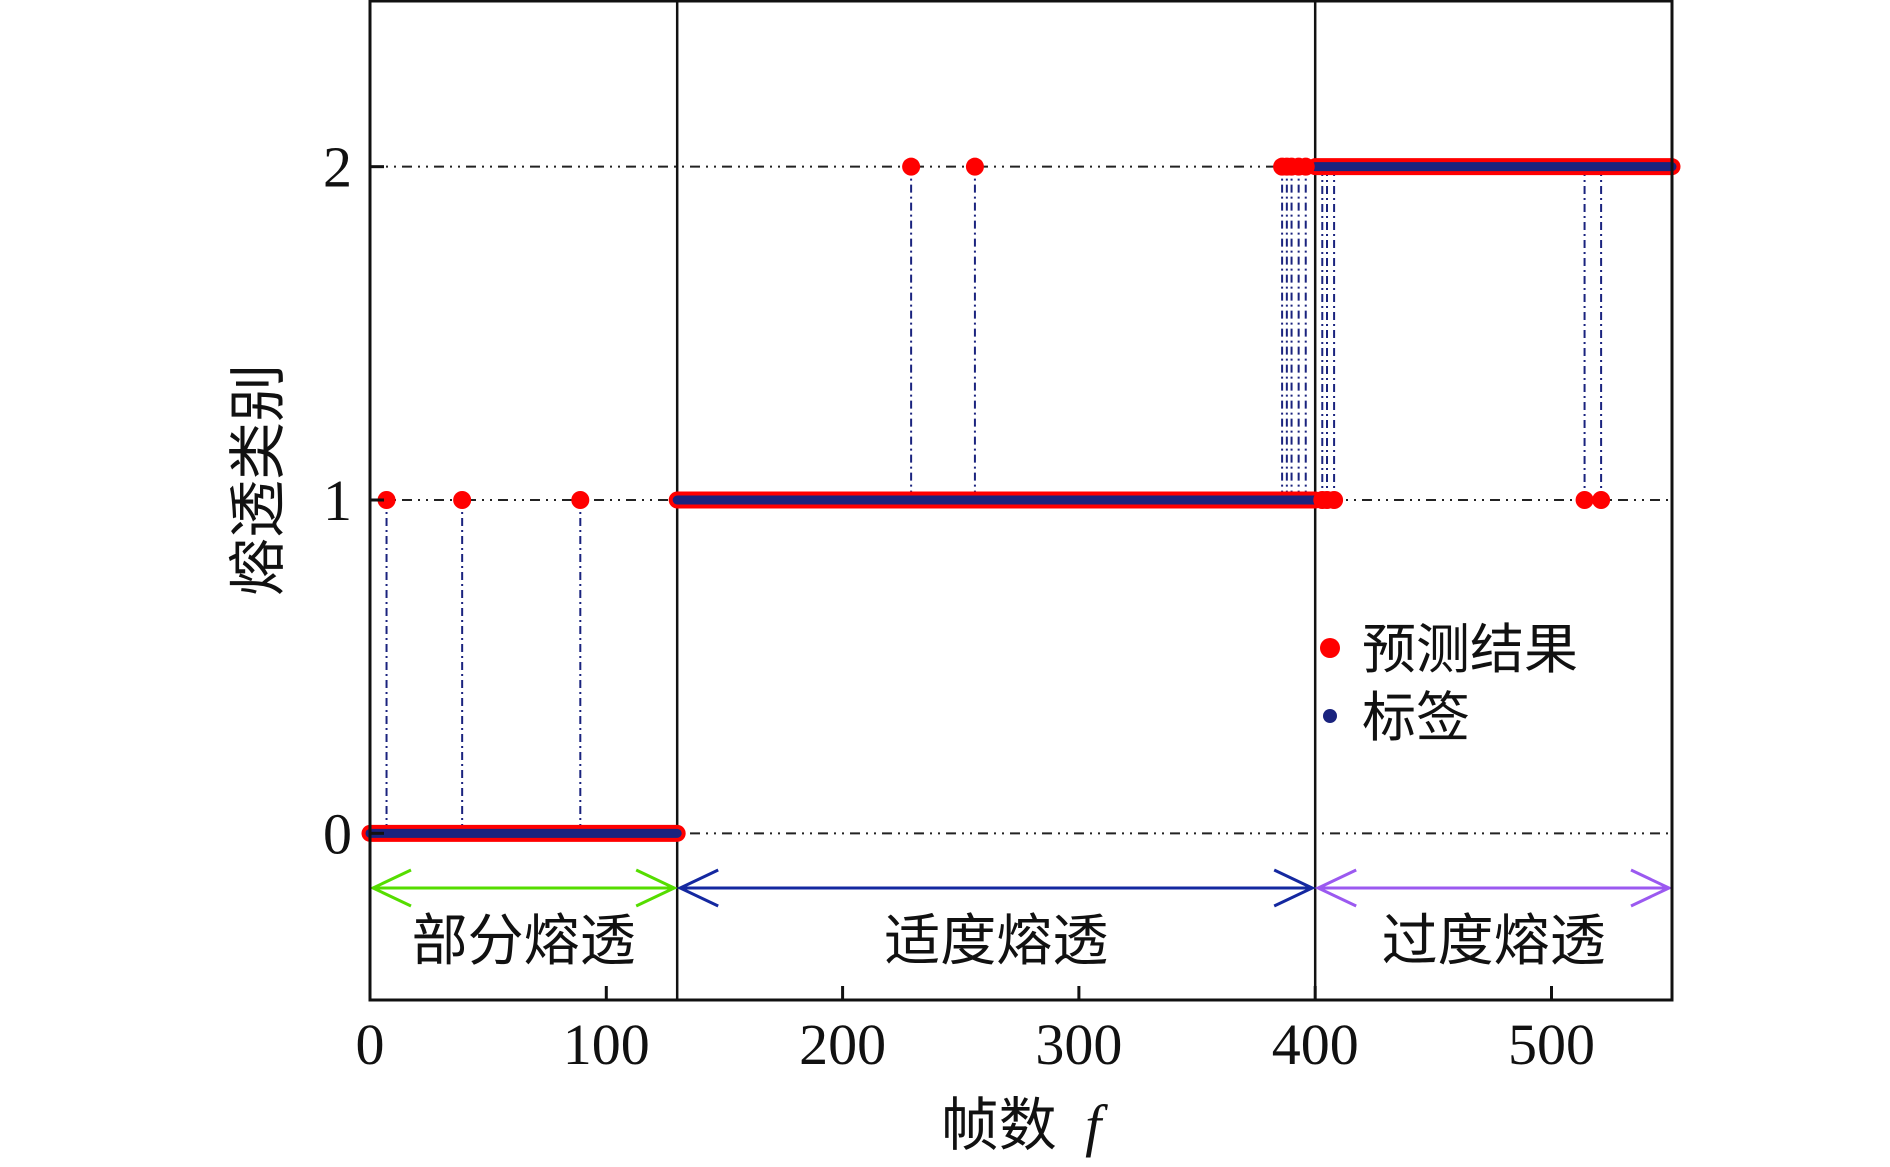 The width and height of the screenshot is (1890, 1167). I want to click on x-tick-label-300: 300, so click(1078, 1044).